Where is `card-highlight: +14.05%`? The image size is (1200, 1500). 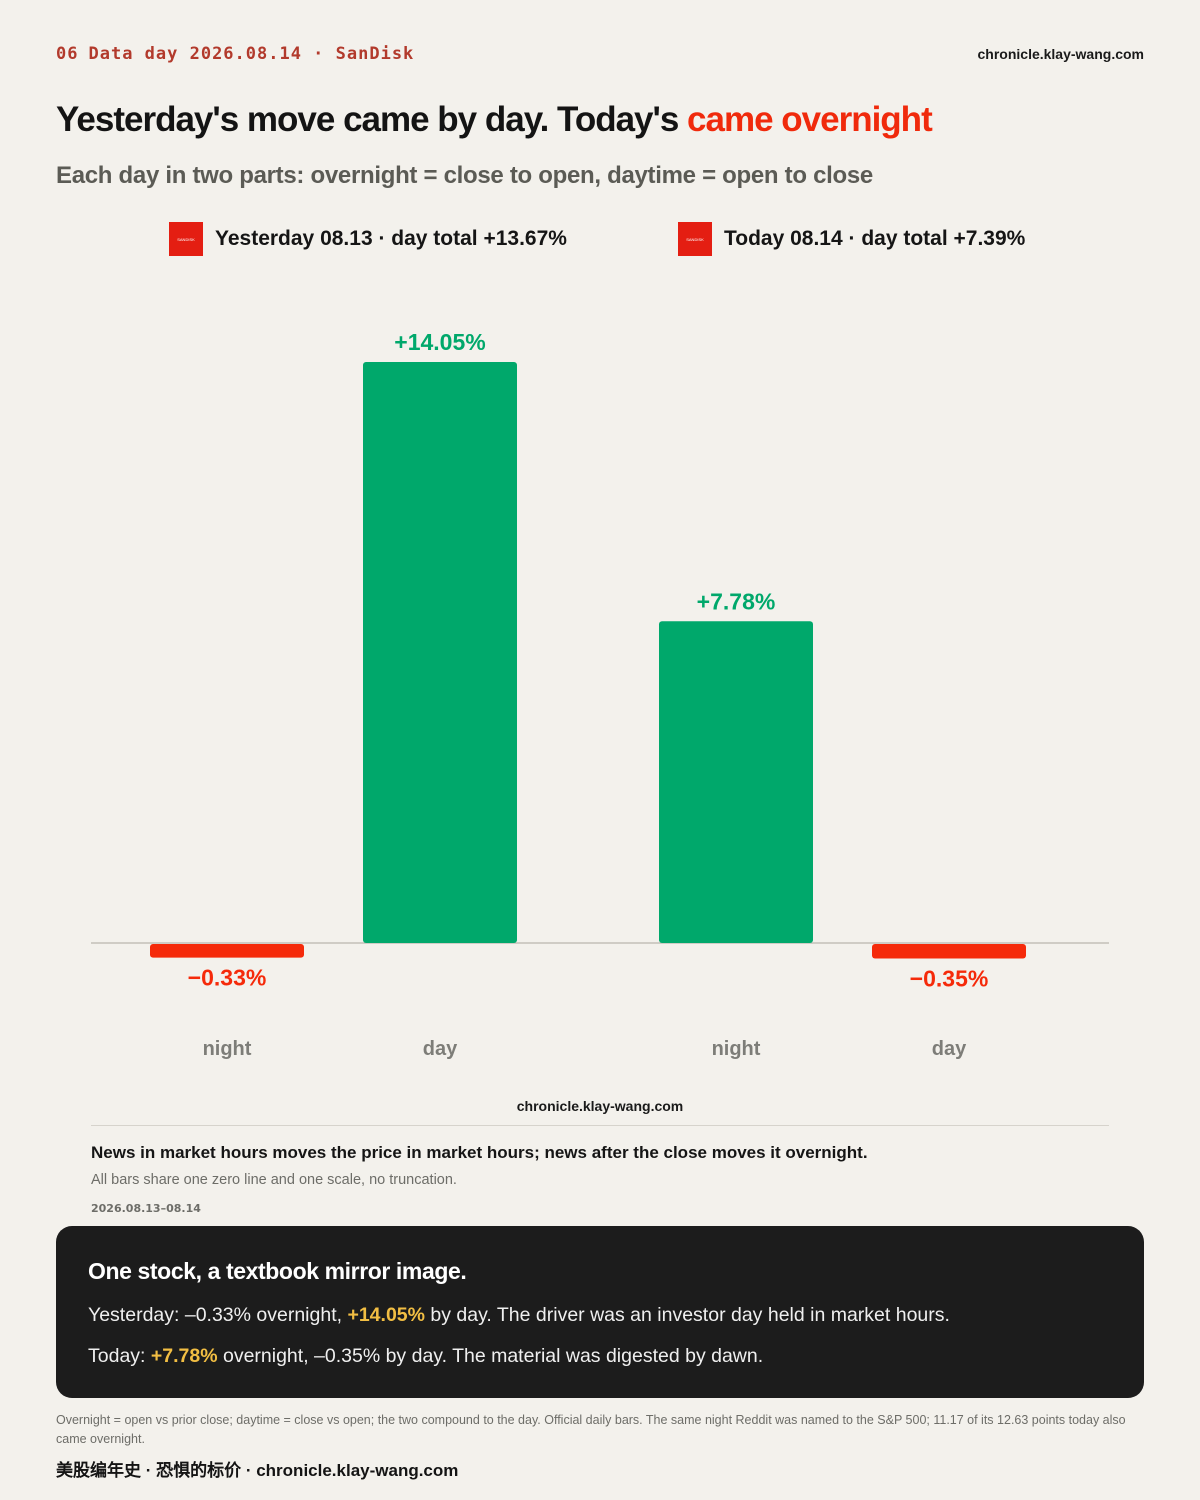
card-highlight: +14.05% is located at coordinates (386, 1315).